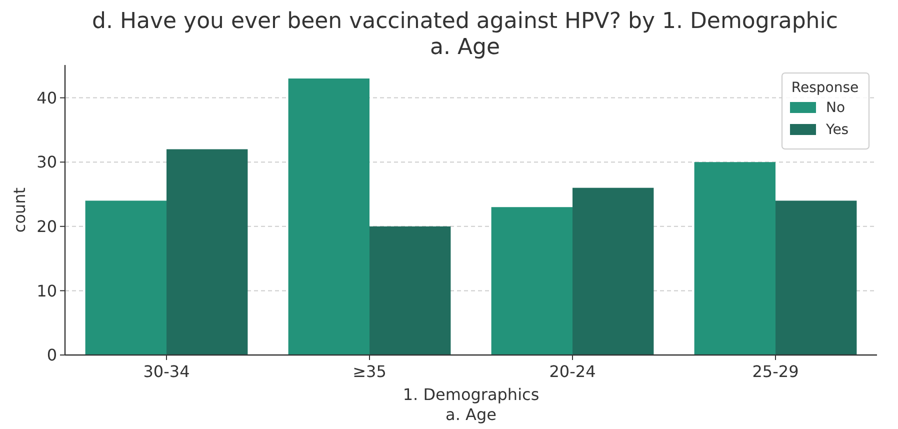 The image size is (898, 429). What do you see at coordinates (46, 226) in the screenshot?
I see `y-tick-label: 20` at bounding box center [46, 226].